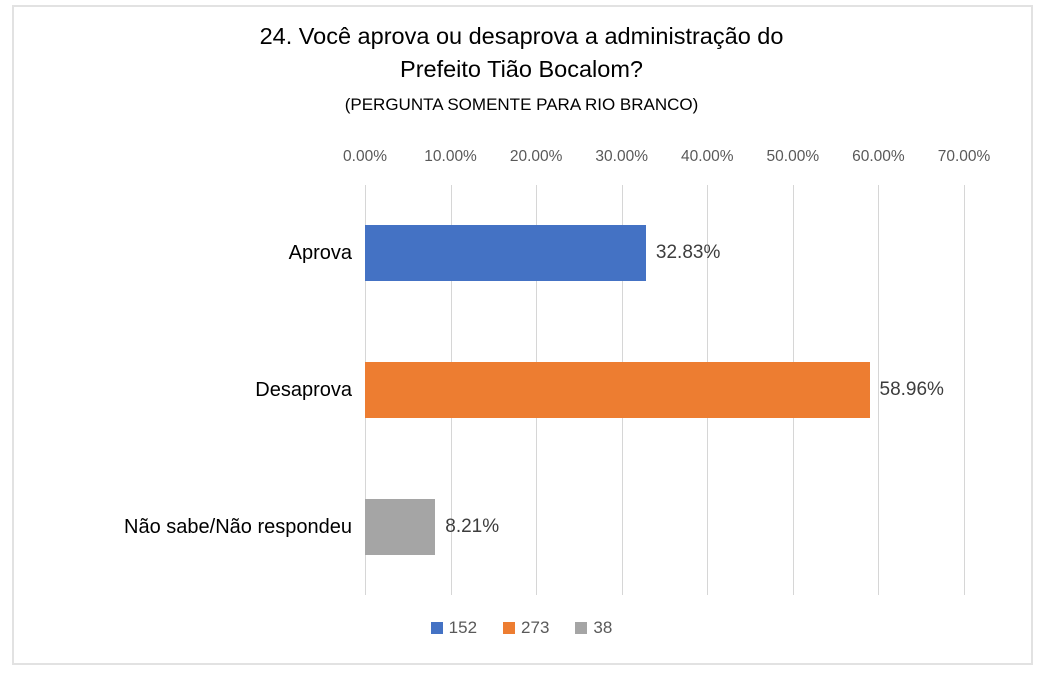  I want to click on x-tick-label: 0.00%, so click(365, 156).